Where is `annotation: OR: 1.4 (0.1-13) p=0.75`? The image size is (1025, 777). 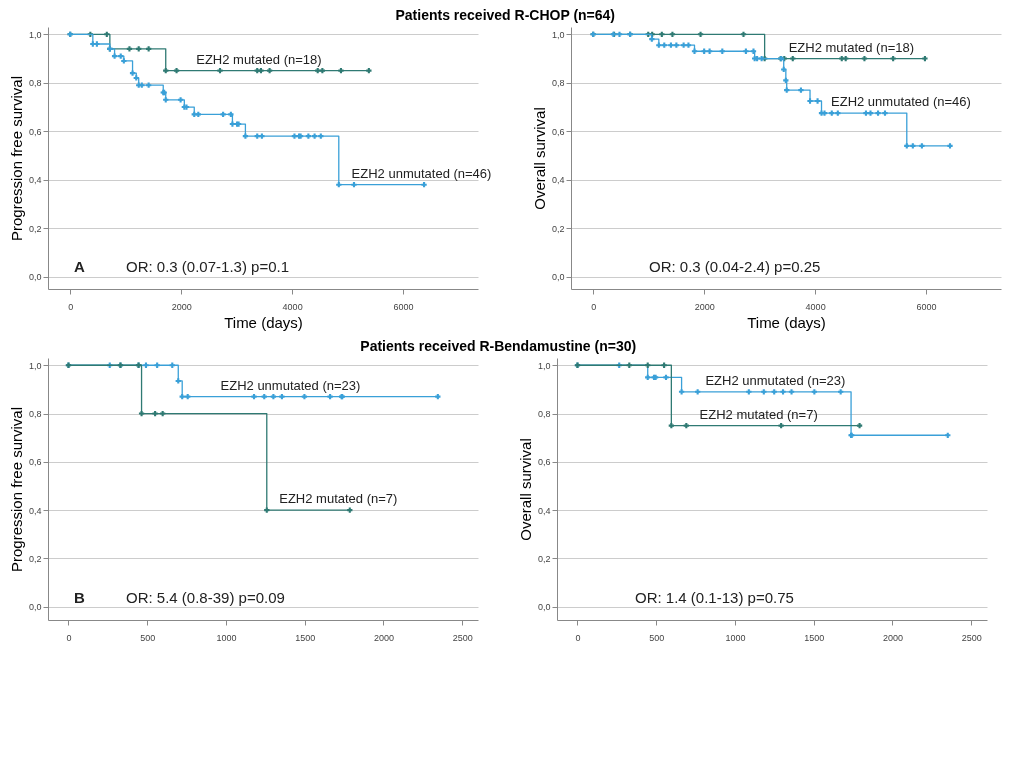
annotation: OR: 1.4 (0.1-13) p=0.75 is located at coordinates (714, 597).